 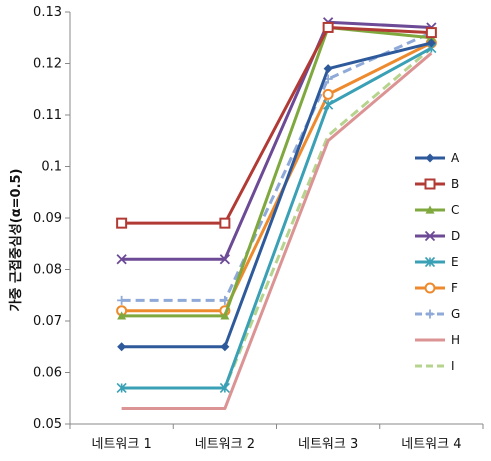 I want to click on y-tick-label: 0.08, so click(x=47, y=270).